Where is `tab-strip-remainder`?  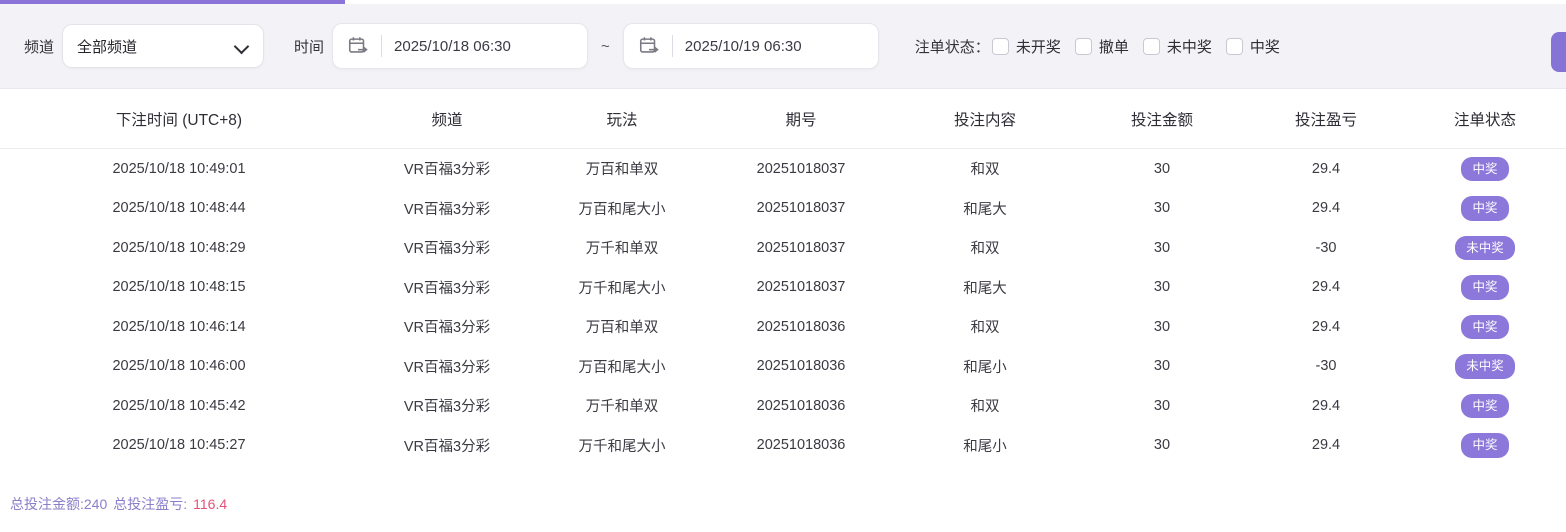 tab-strip-remainder is located at coordinates (955, 2).